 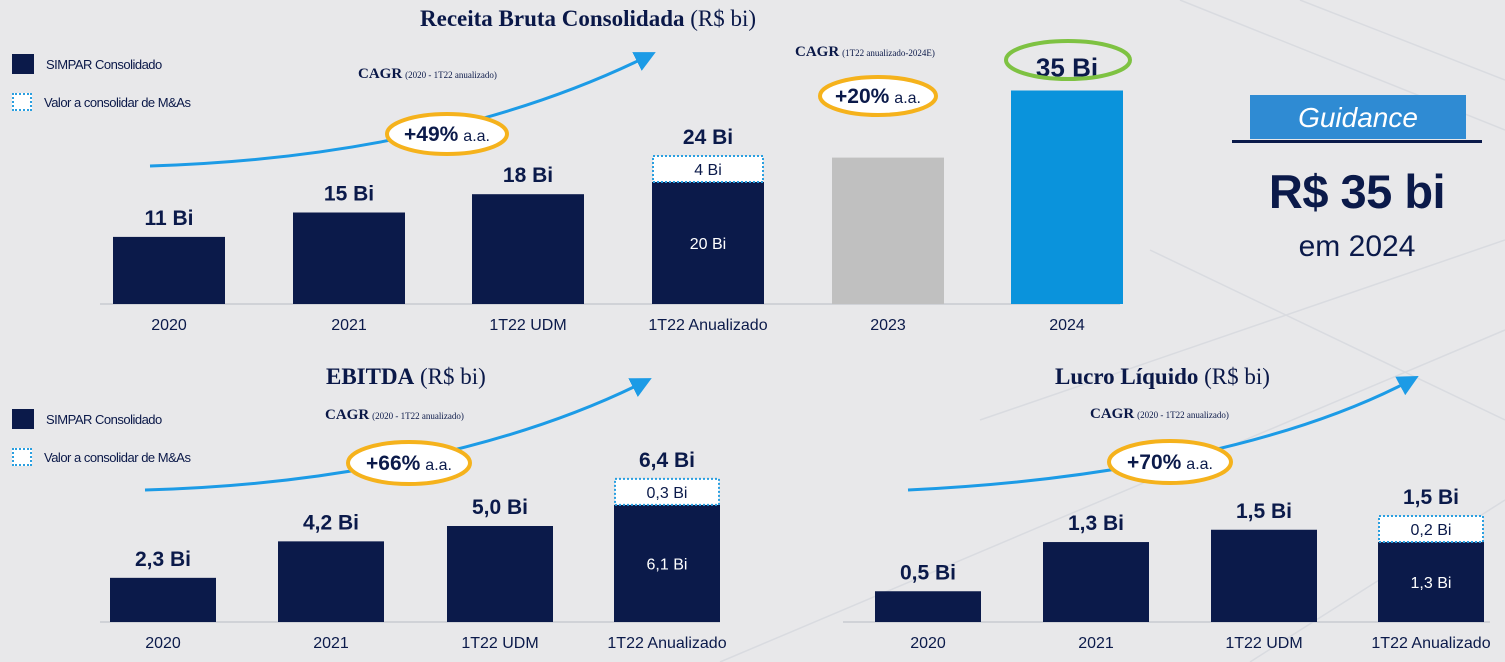 What do you see at coordinates (1357, 191) in the screenshot?
I see `guidance-value: R$ 35 bi` at bounding box center [1357, 191].